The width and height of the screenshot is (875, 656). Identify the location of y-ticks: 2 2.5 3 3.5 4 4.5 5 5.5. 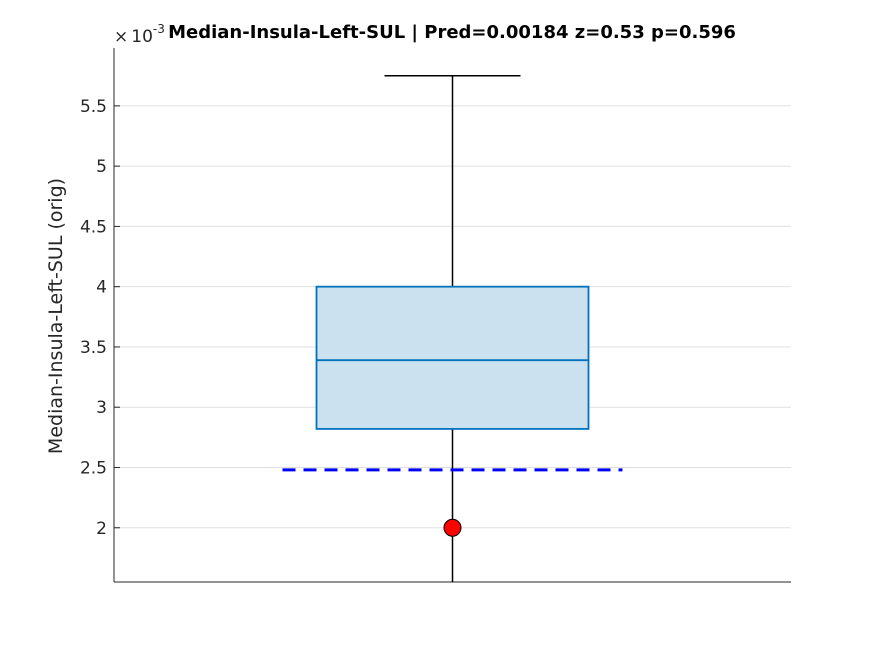
(100, 318).